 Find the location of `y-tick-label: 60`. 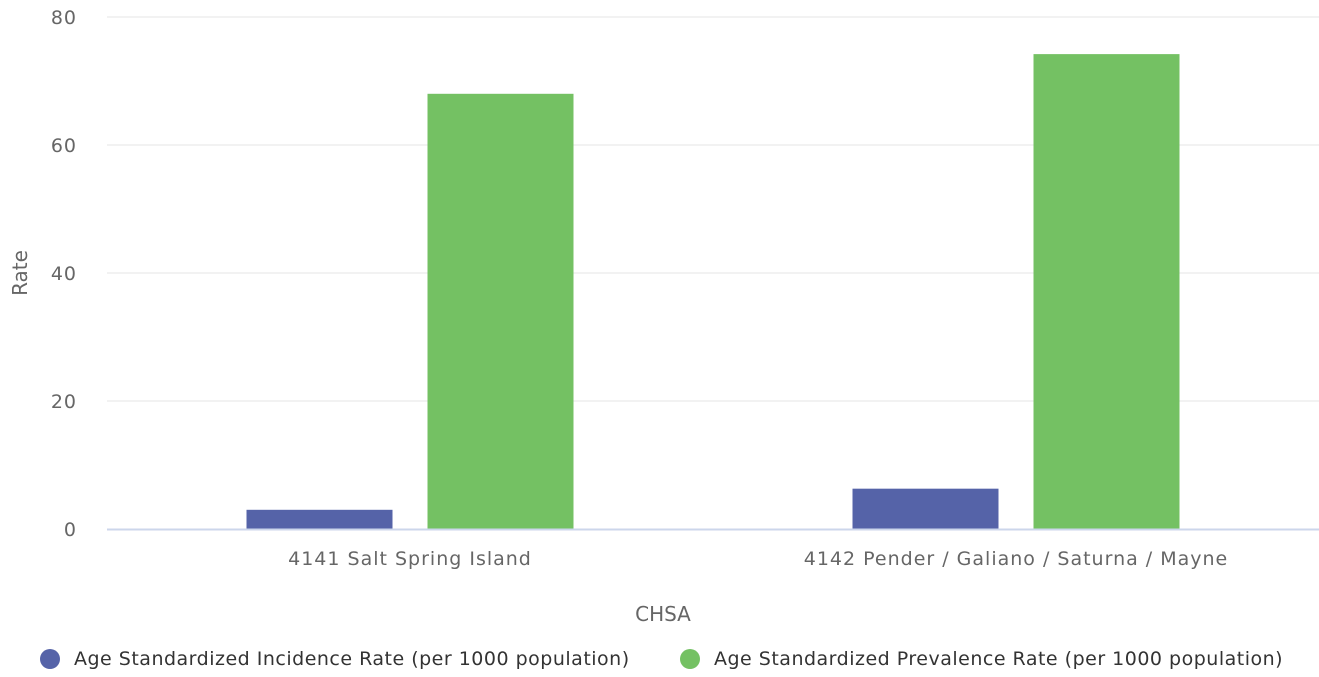

y-tick-label: 60 is located at coordinates (64, 146).